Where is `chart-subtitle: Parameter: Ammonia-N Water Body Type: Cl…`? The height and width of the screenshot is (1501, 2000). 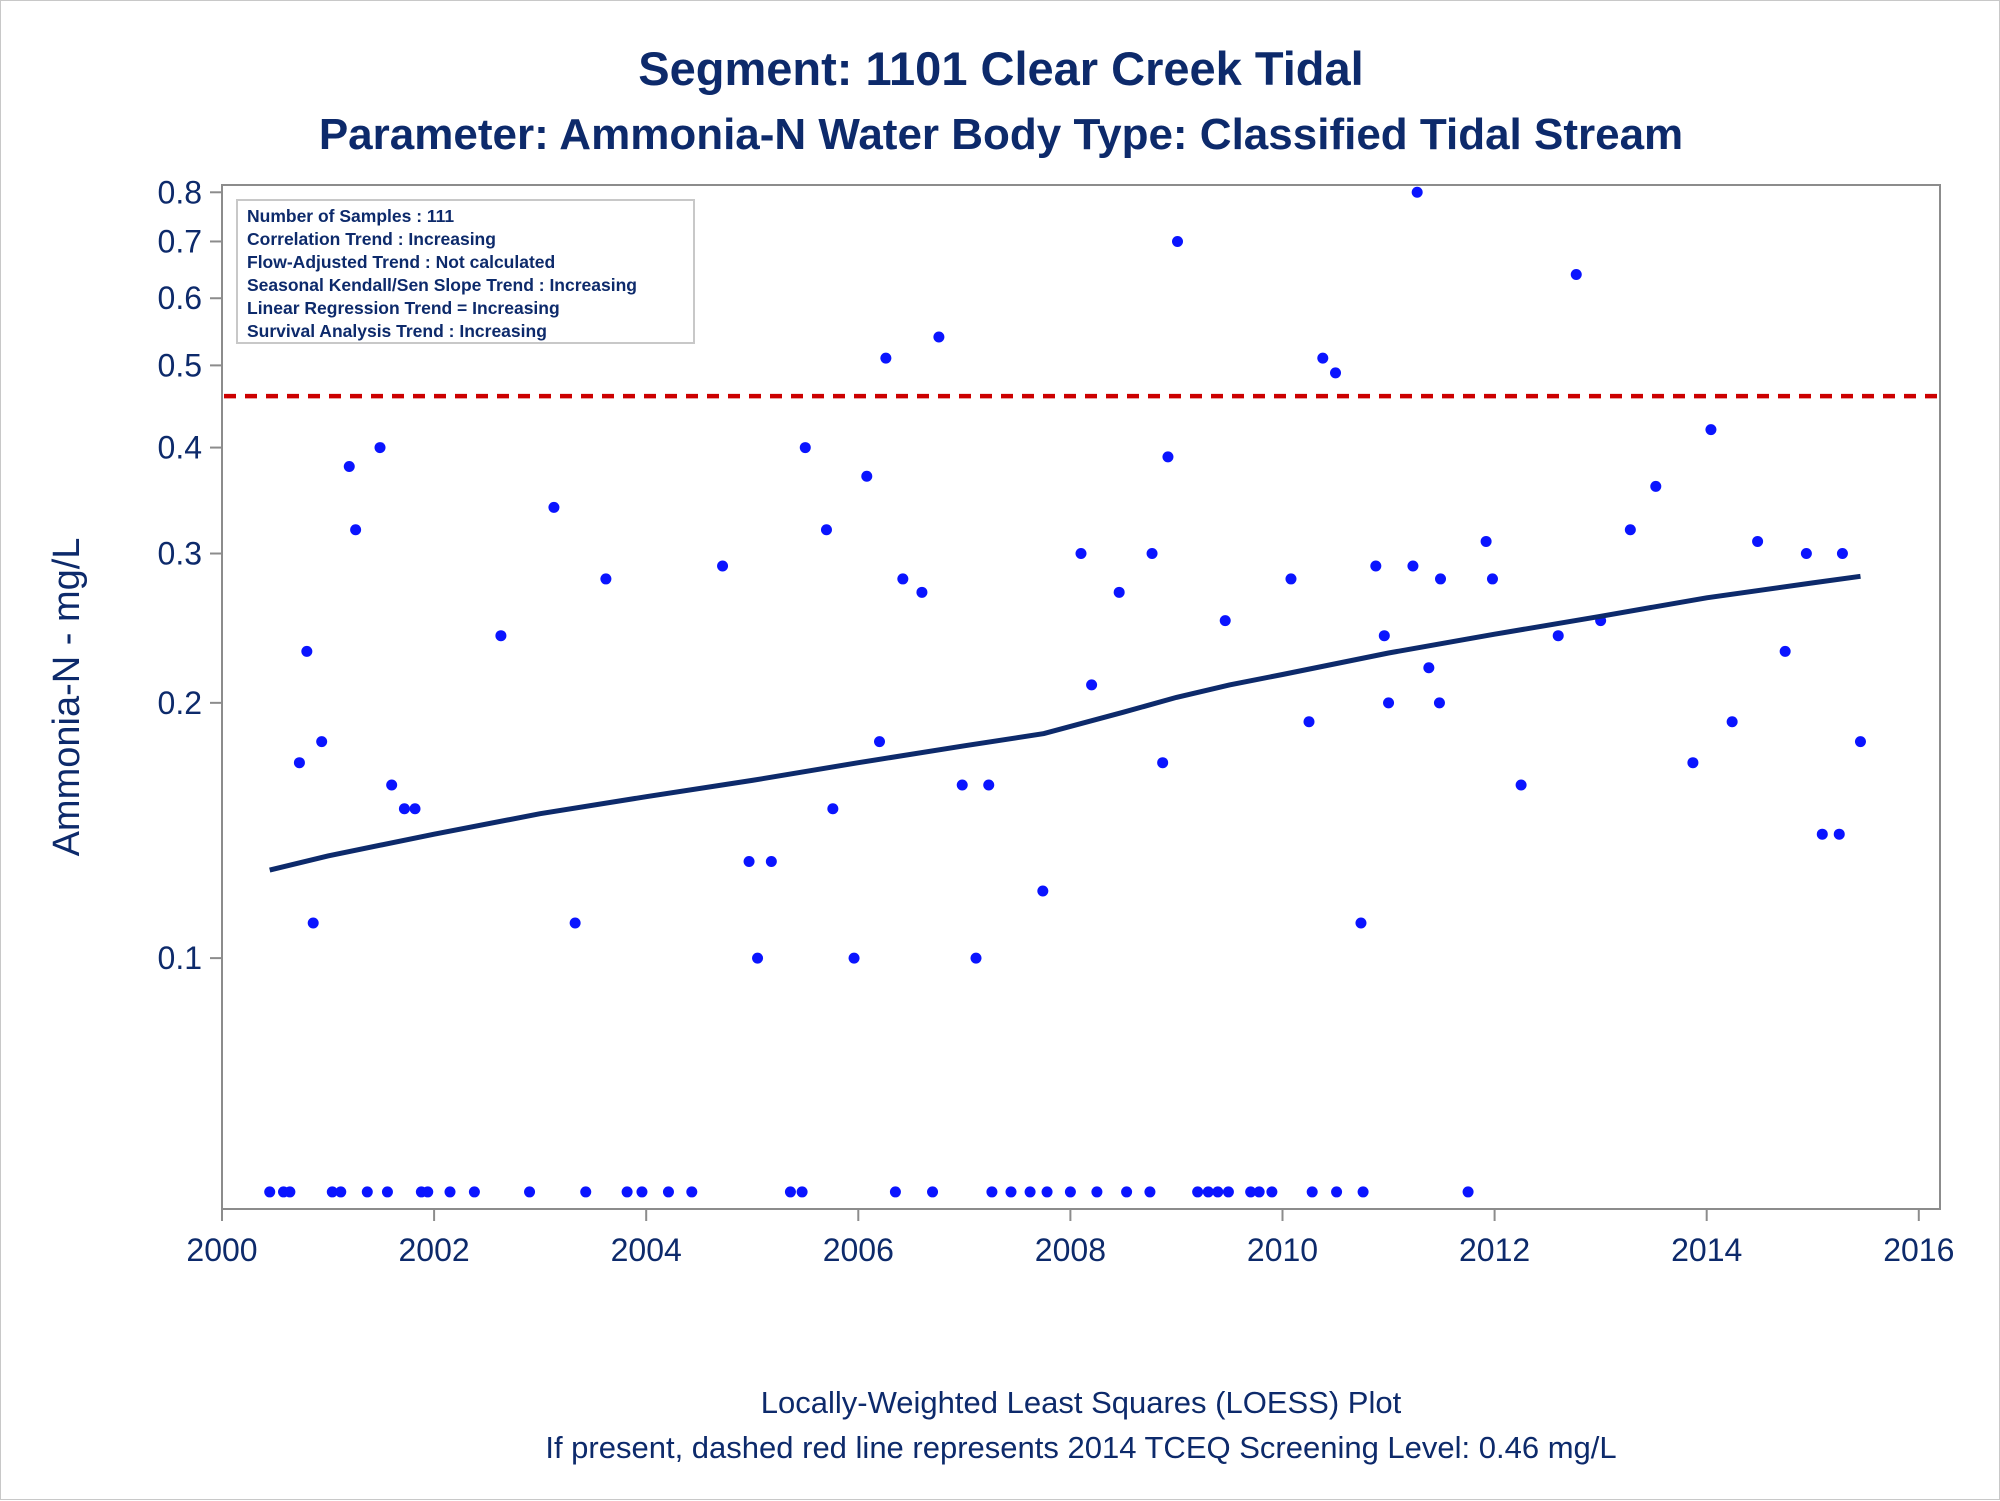 chart-subtitle: Parameter: Ammonia-N Water Body Type: Cl… is located at coordinates (1001, 134).